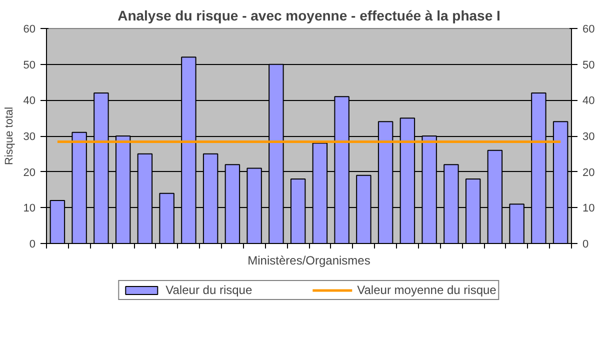 The image size is (597, 349). I want to click on y-tick-label: 10, so click(29, 208).